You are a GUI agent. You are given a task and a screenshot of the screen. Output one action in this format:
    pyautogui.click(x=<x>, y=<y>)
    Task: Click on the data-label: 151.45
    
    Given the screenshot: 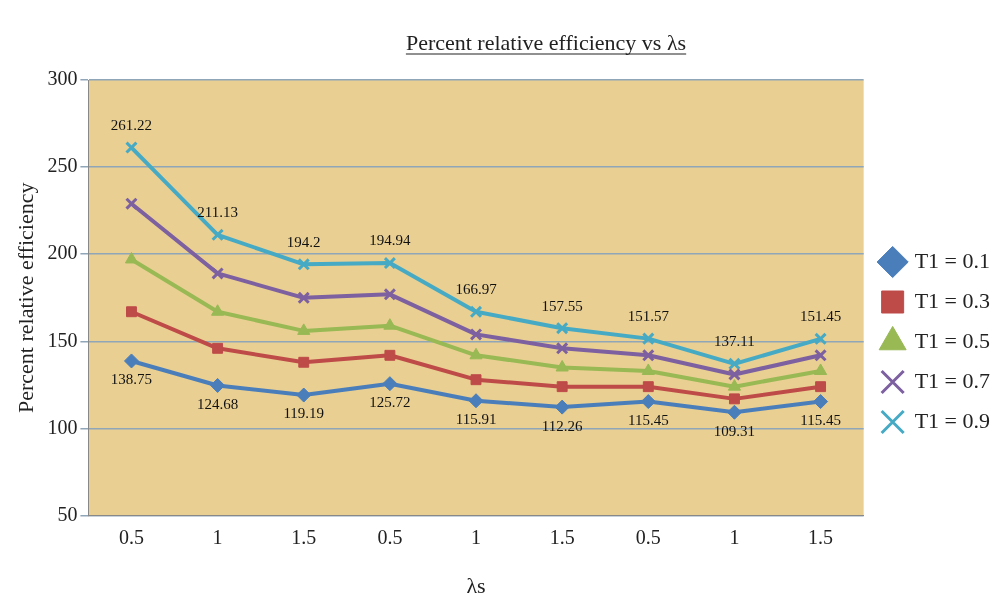 What is the action you would take?
    pyautogui.click(x=820, y=316)
    